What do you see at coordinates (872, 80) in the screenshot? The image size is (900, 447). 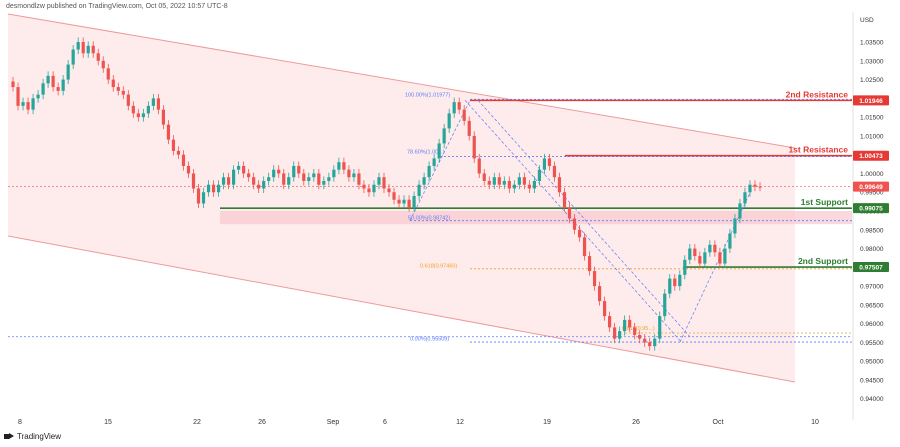 I see `y-tick-label: 1.02500` at bounding box center [872, 80].